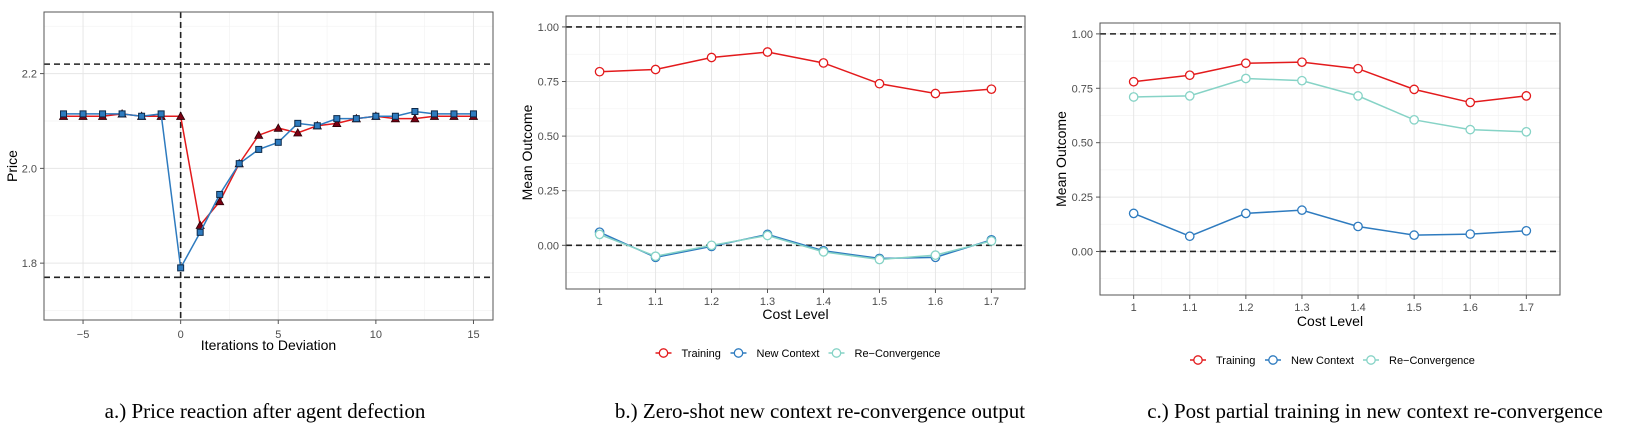  I want to click on x-tick-label: 10, so click(376, 335).